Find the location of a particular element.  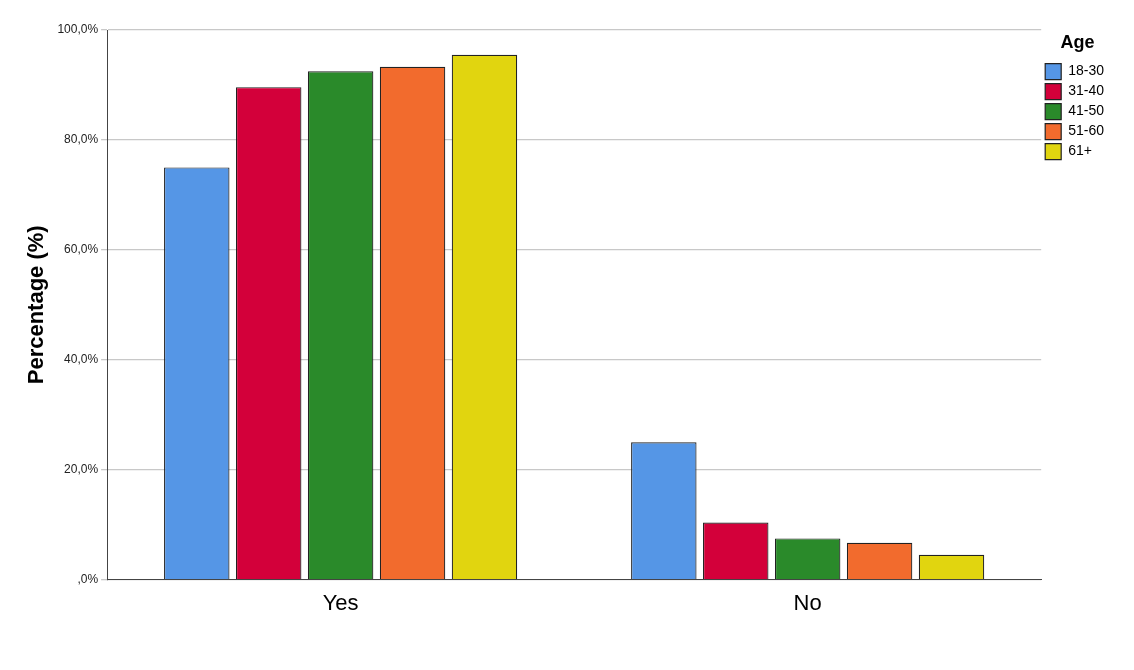

y-tick-label: 40,0% is located at coordinates (81, 359).